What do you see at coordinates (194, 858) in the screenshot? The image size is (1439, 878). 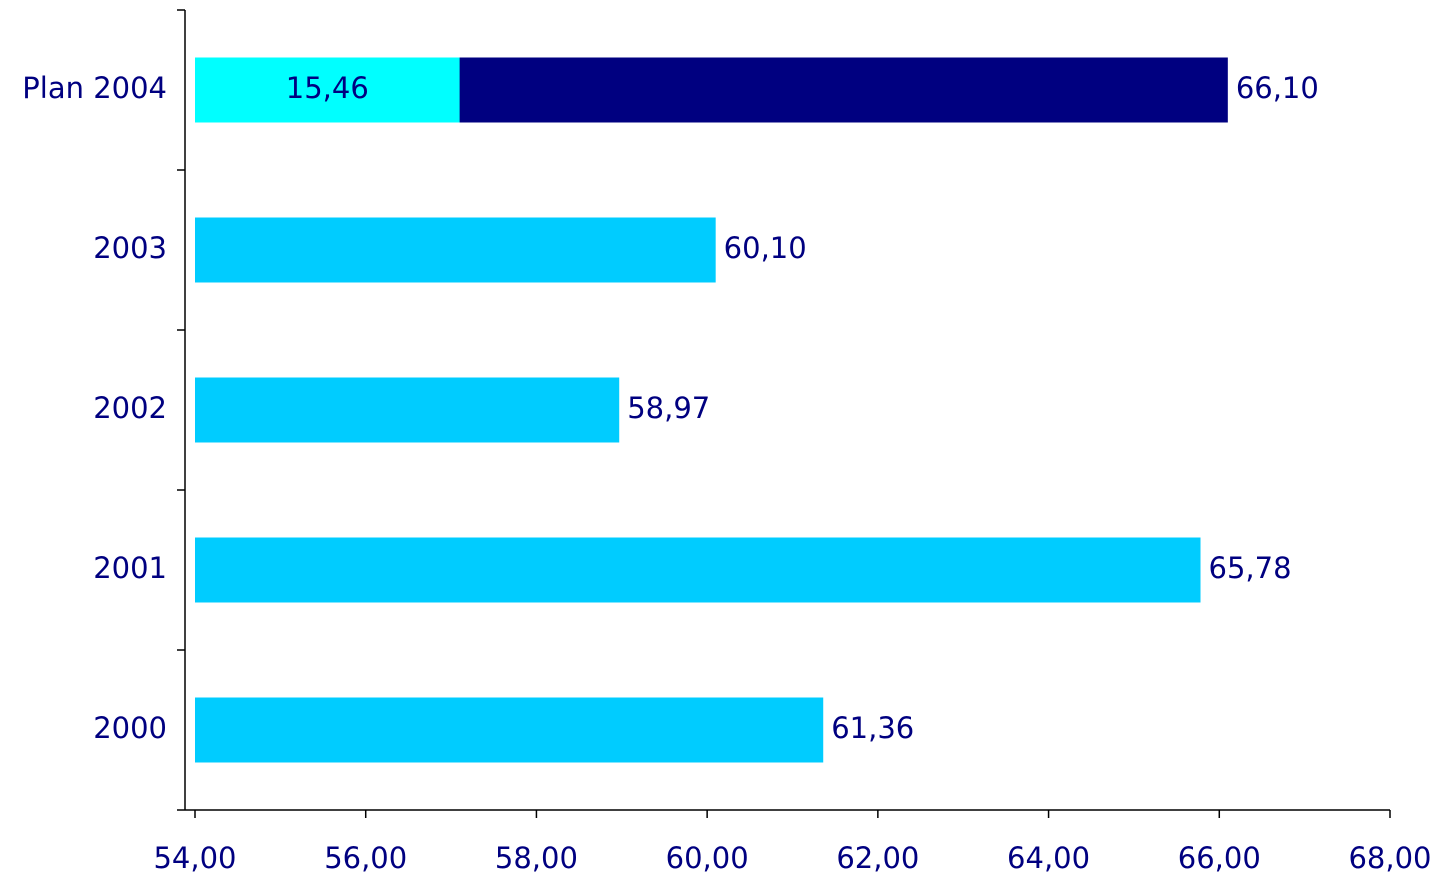 I see `x-tick-label: 54,00` at bounding box center [194, 858].